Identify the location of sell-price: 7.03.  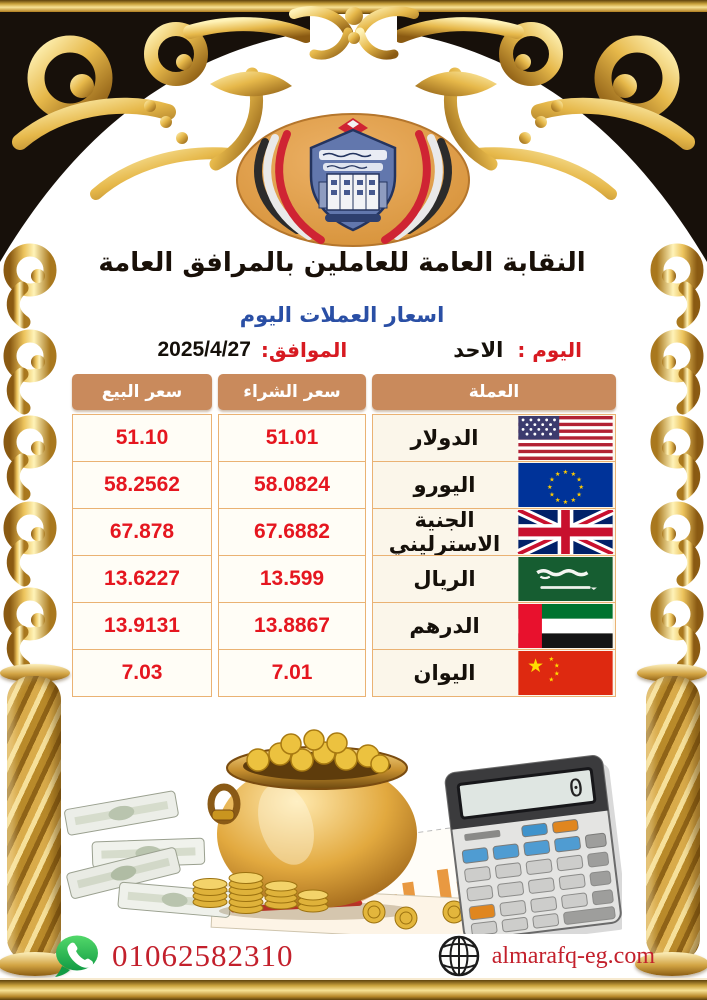
(142, 673).